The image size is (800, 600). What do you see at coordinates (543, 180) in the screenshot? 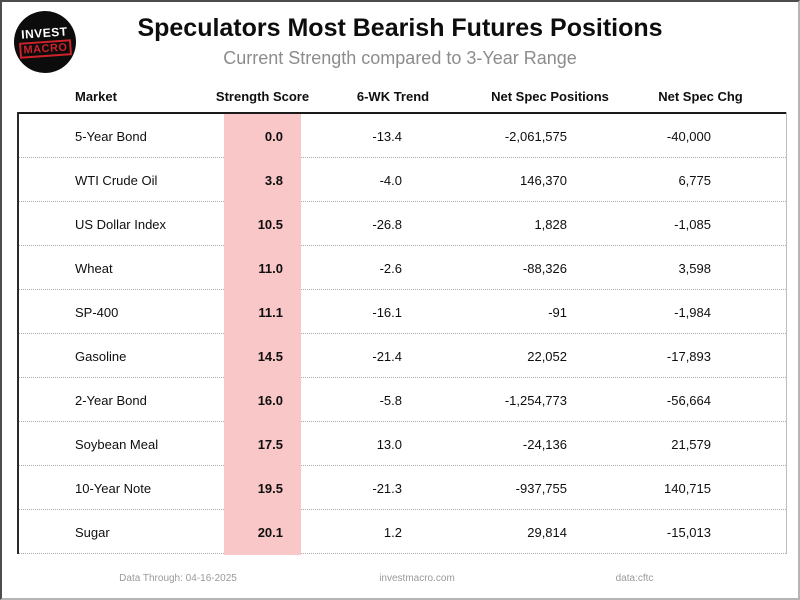
I see `net-positions-cell: 146,370` at bounding box center [543, 180].